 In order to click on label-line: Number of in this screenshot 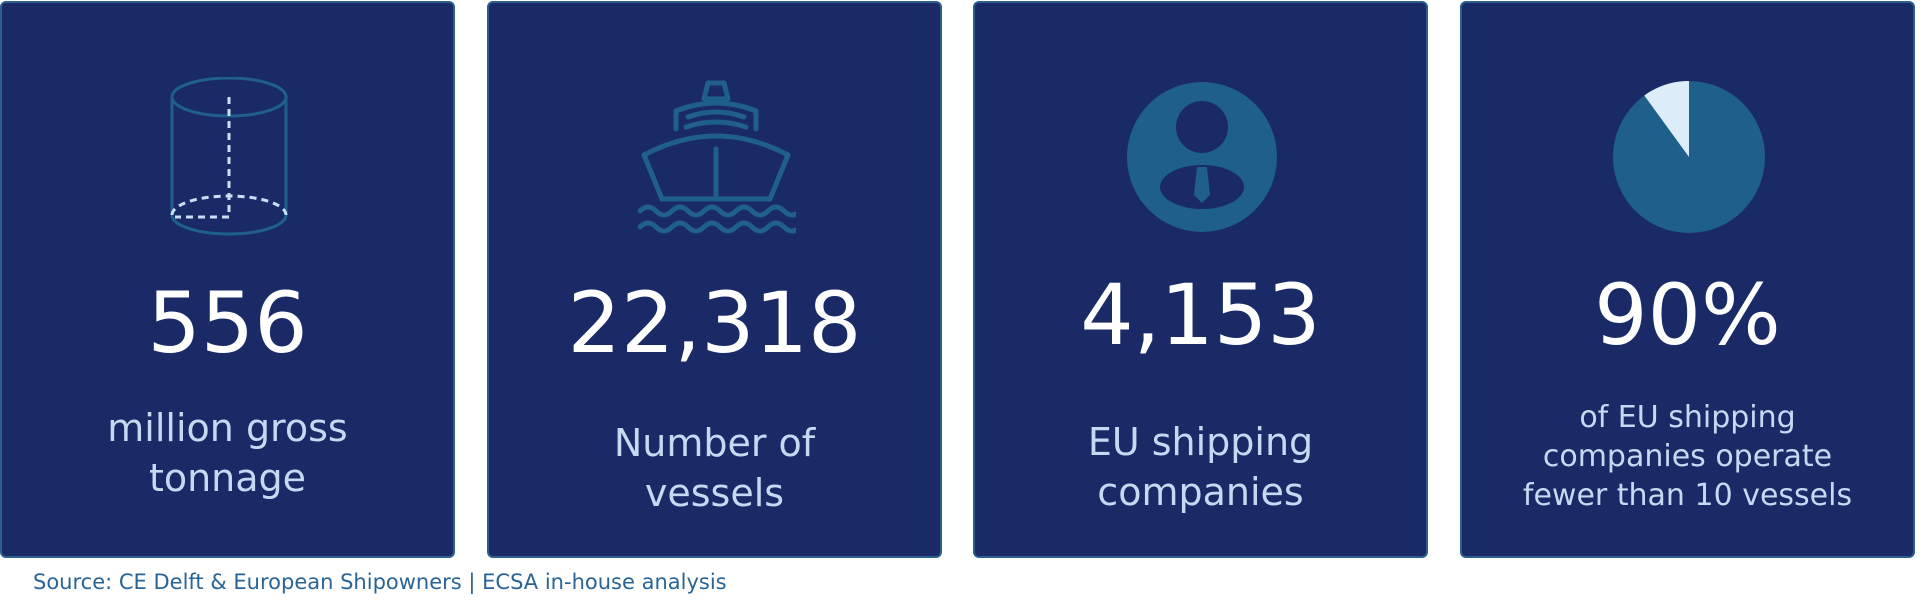, I will do `click(714, 443)`.